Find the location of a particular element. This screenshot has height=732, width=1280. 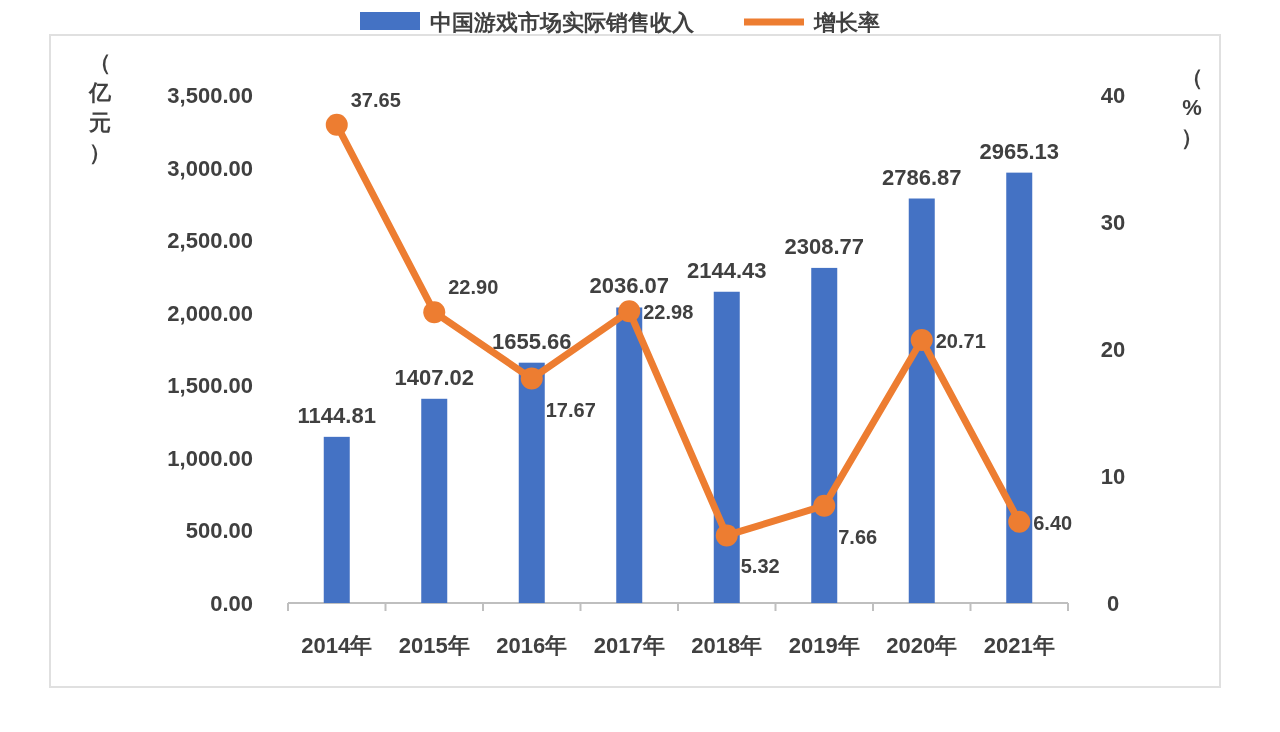

data-label: 20.71 is located at coordinates (960, 340).